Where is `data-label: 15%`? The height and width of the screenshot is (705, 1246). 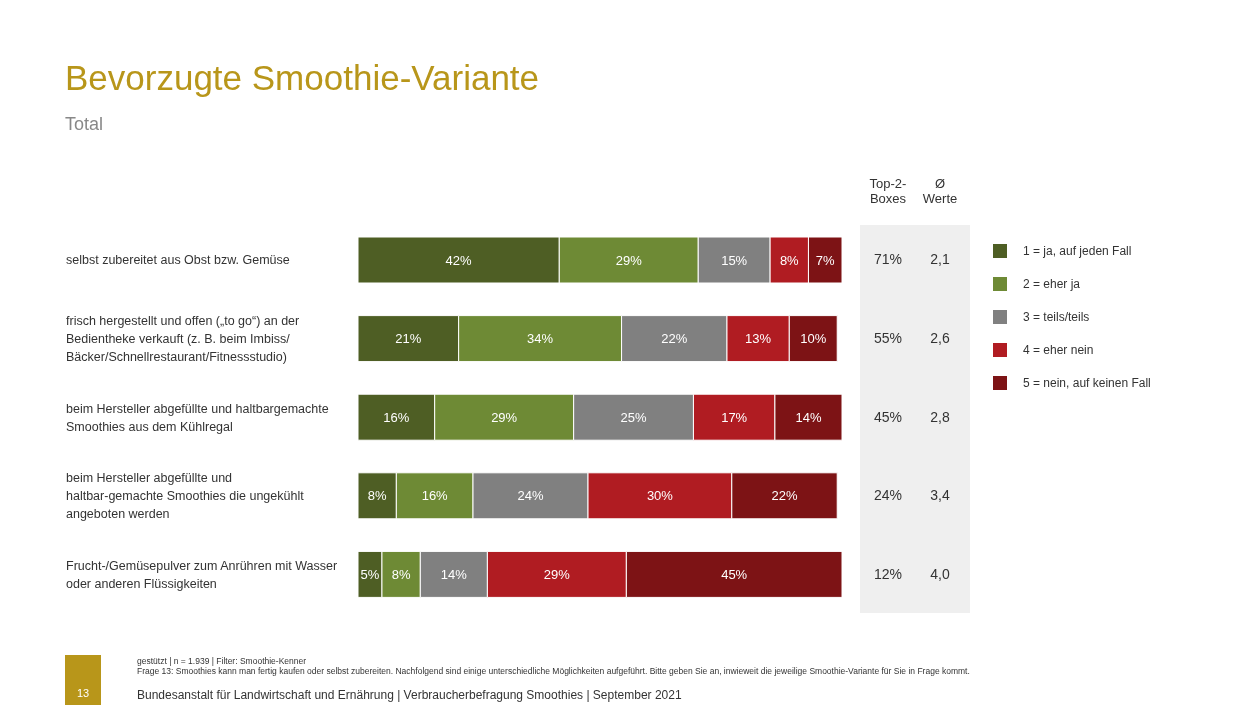
data-label: 15% is located at coordinates (734, 260).